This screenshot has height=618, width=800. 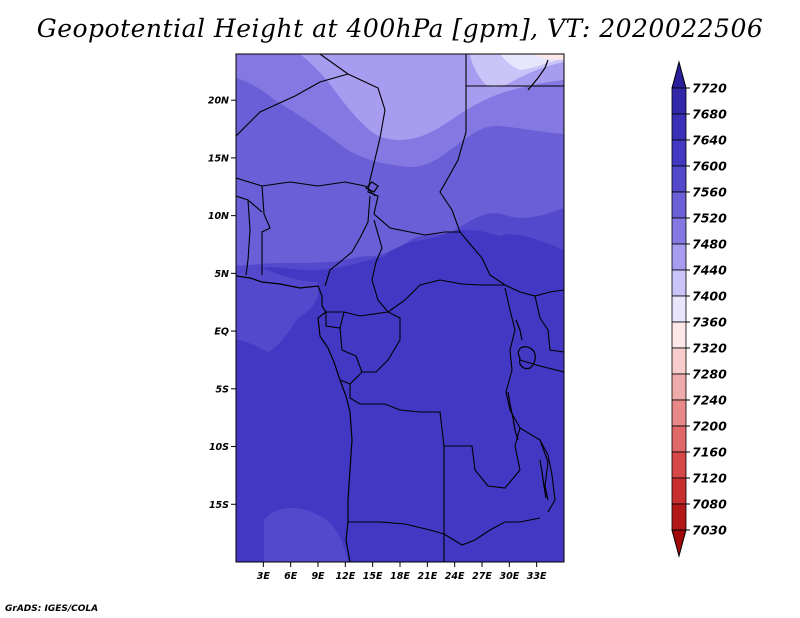 What do you see at coordinates (248, 237) in the screenshot?
I see `border-togo-ghana` at bounding box center [248, 237].